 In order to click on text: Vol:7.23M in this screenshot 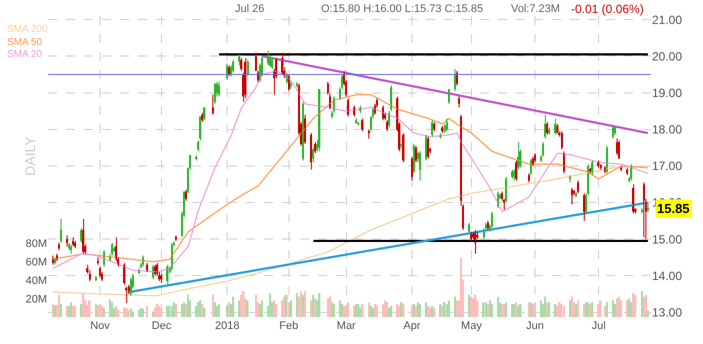, I will do `click(535, 9)`.